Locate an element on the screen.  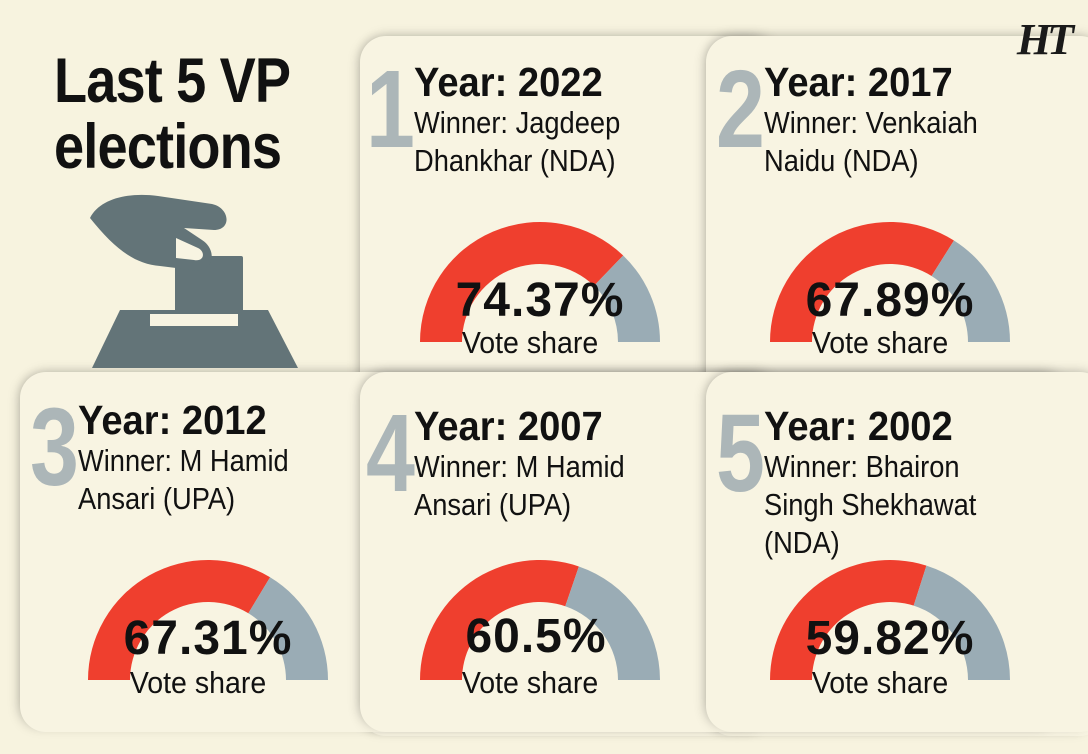
page-title: Last 5 VP elections is located at coordinates (172, 114).